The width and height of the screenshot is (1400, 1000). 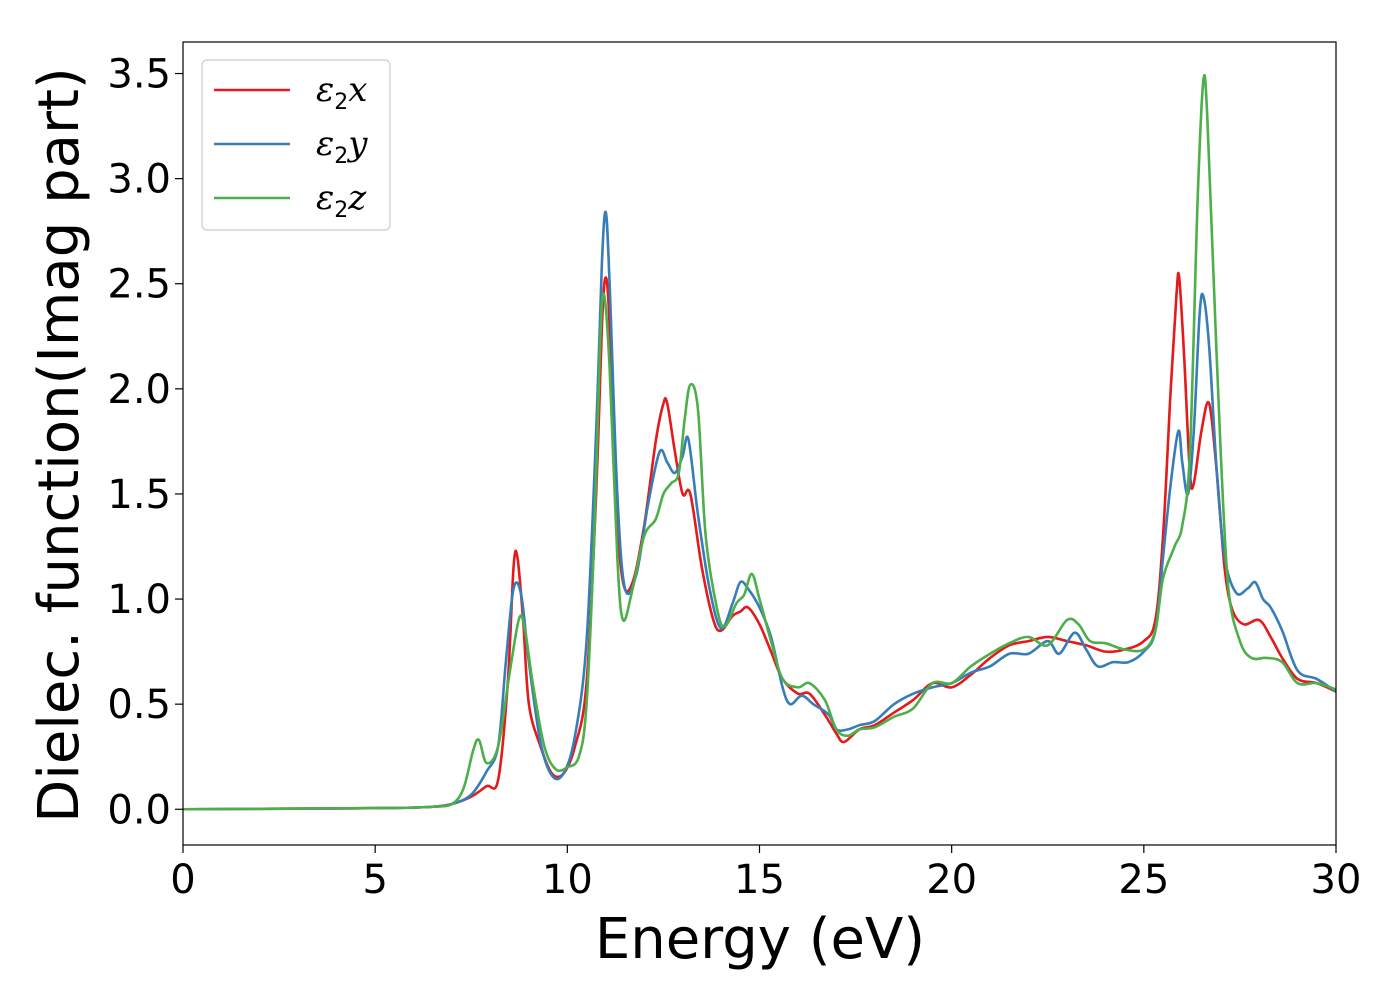 What do you see at coordinates (374, 880) in the screenshot?
I see `x-tick-label: 5` at bounding box center [374, 880].